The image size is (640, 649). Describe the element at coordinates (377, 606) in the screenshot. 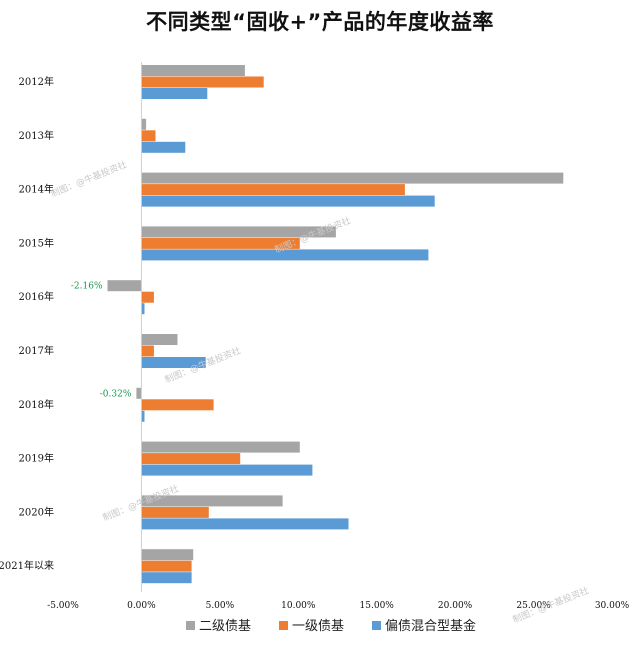

I see `x-tick-label: 15.00%` at that location.